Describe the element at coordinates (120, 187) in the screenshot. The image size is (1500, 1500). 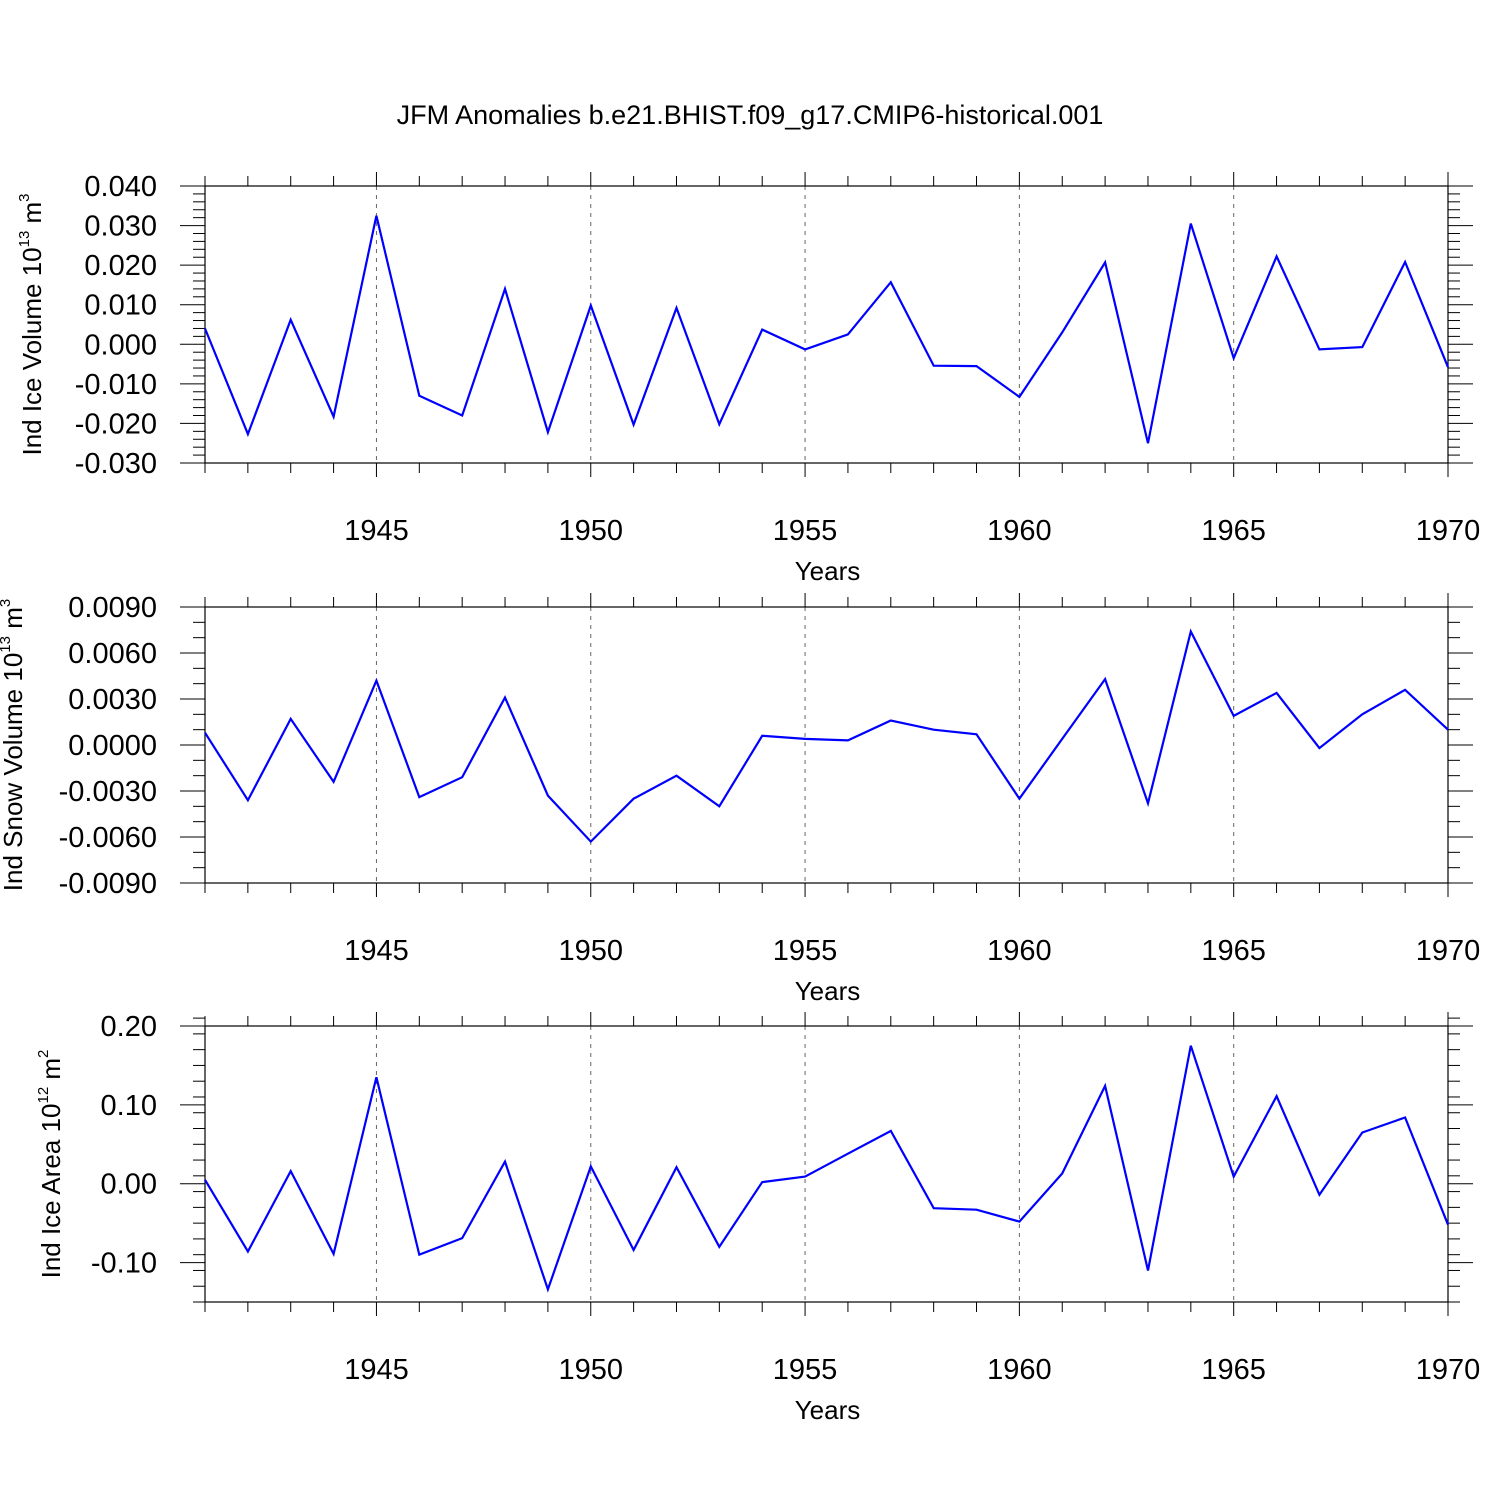
I see `y-tick-label: 0.040` at that location.